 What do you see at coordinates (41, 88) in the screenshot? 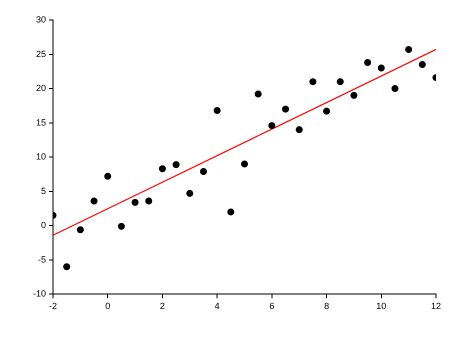
I see `y-tick-label: 20` at bounding box center [41, 88].